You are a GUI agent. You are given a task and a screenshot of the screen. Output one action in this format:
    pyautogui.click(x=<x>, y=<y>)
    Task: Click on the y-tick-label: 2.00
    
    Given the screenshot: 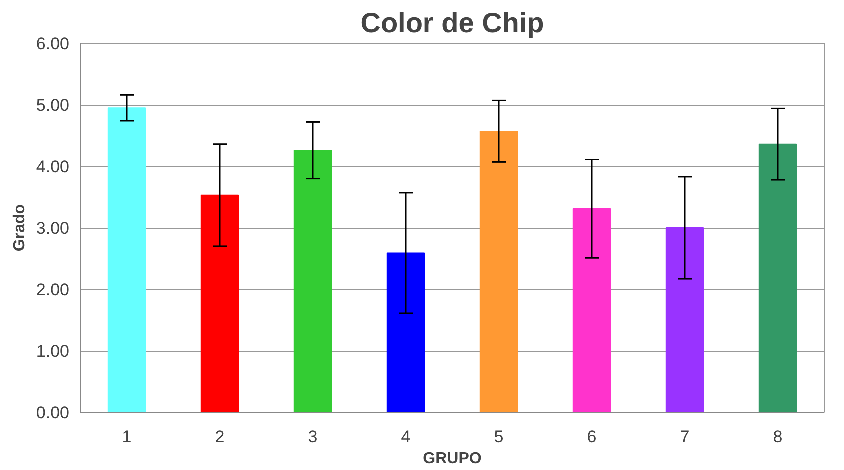 What is the action you would take?
    pyautogui.click(x=53, y=290)
    